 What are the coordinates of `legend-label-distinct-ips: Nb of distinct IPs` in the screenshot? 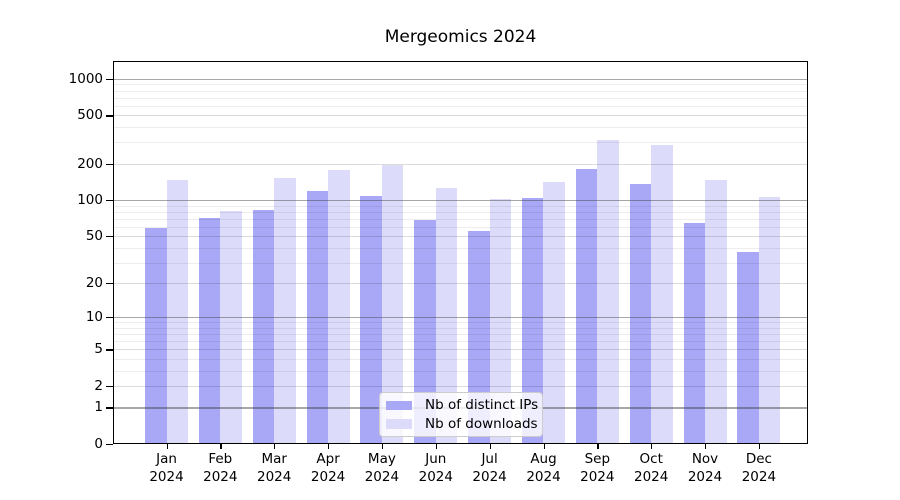 It's located at (482, 405).